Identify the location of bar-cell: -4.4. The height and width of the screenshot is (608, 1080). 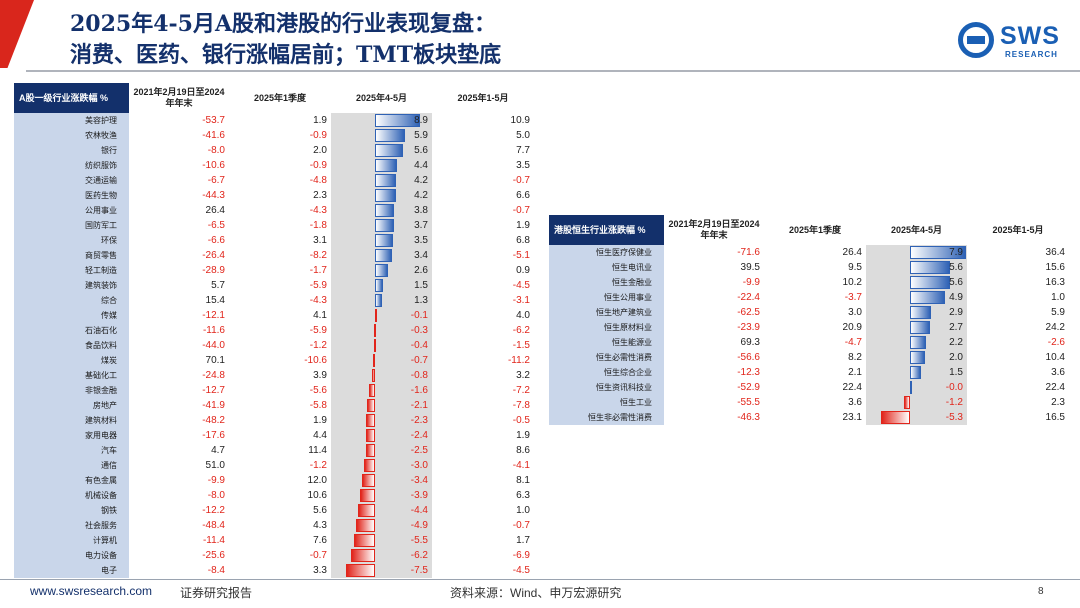
(381, 510).